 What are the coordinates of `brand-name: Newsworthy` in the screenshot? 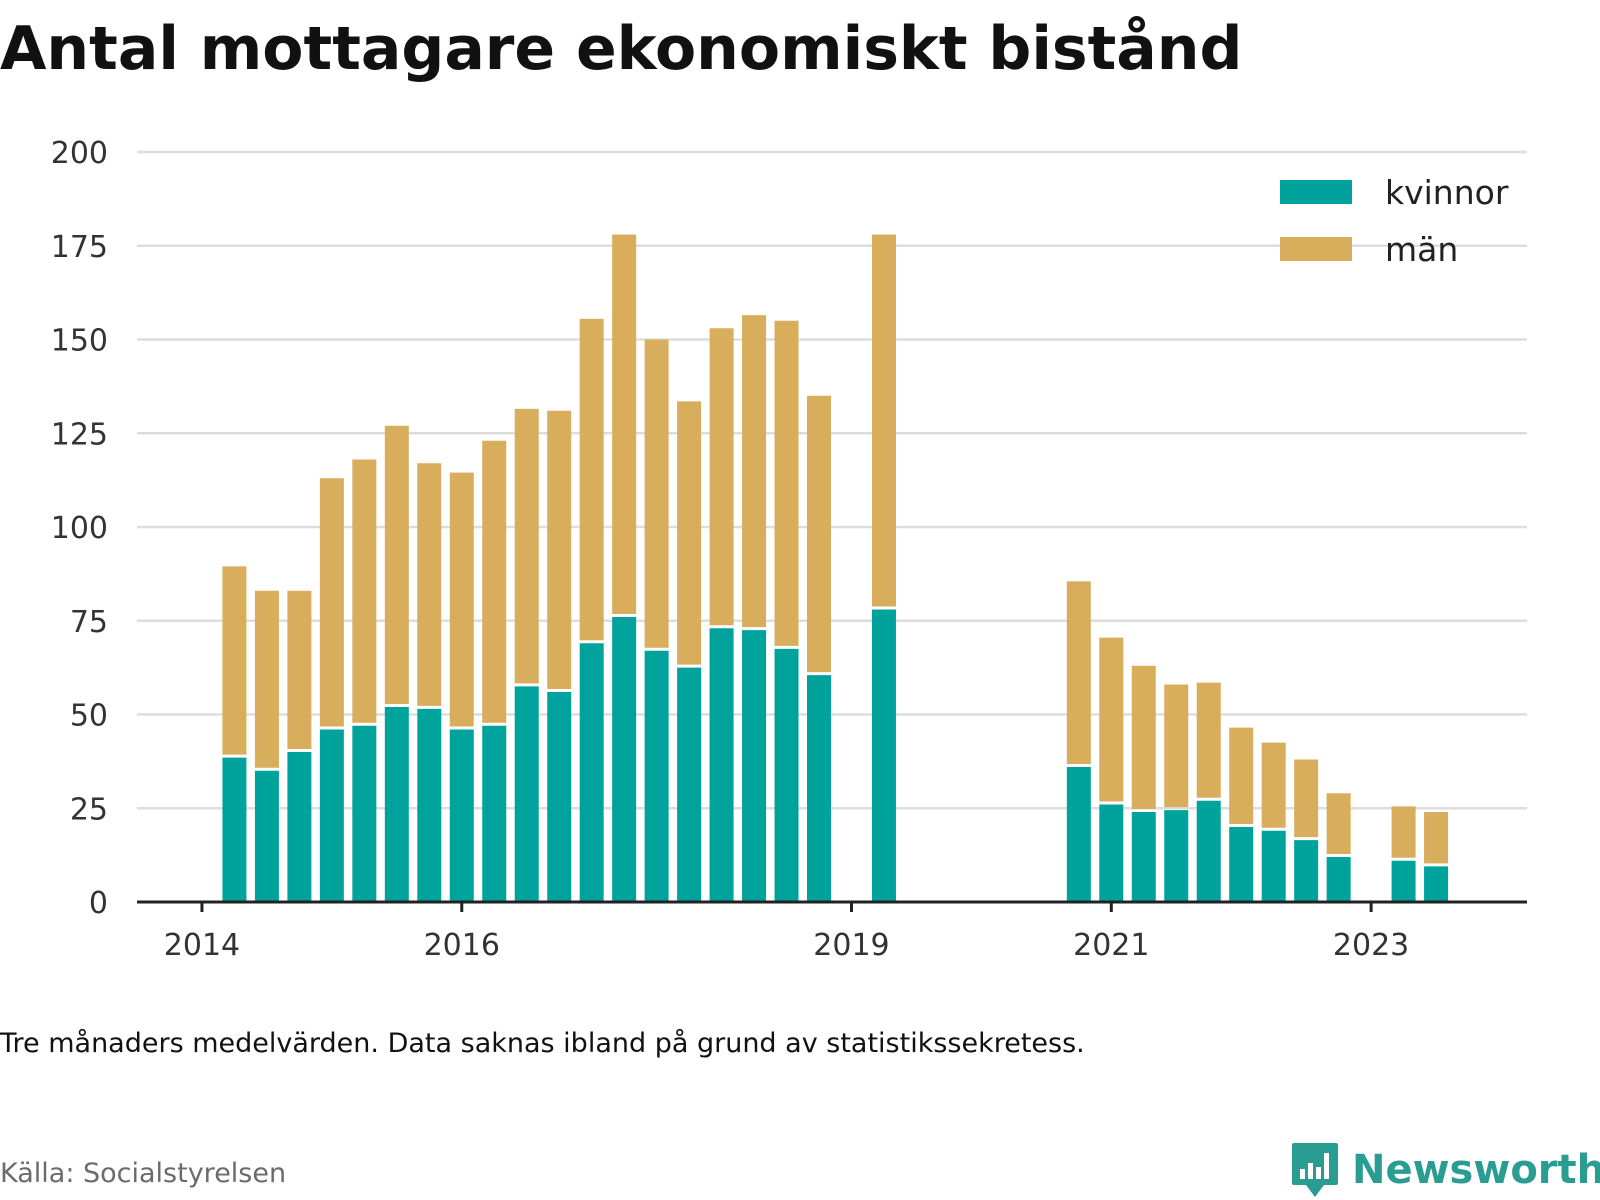 It's located at (1476, 1170).